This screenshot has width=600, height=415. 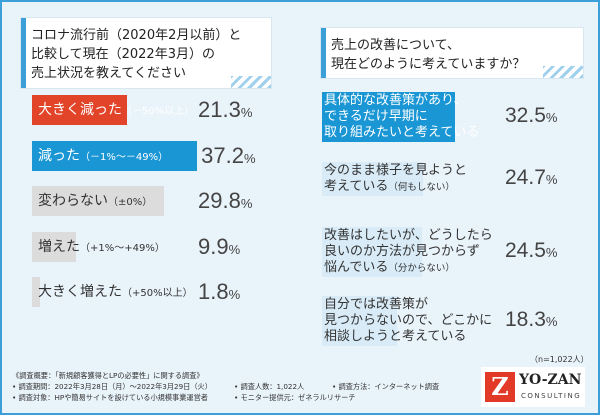 What do you see at coordinates (158, 111) in the screenshot?
I see `left-bar-category-note: （－50%以上）` at bounding box center [158, 111].